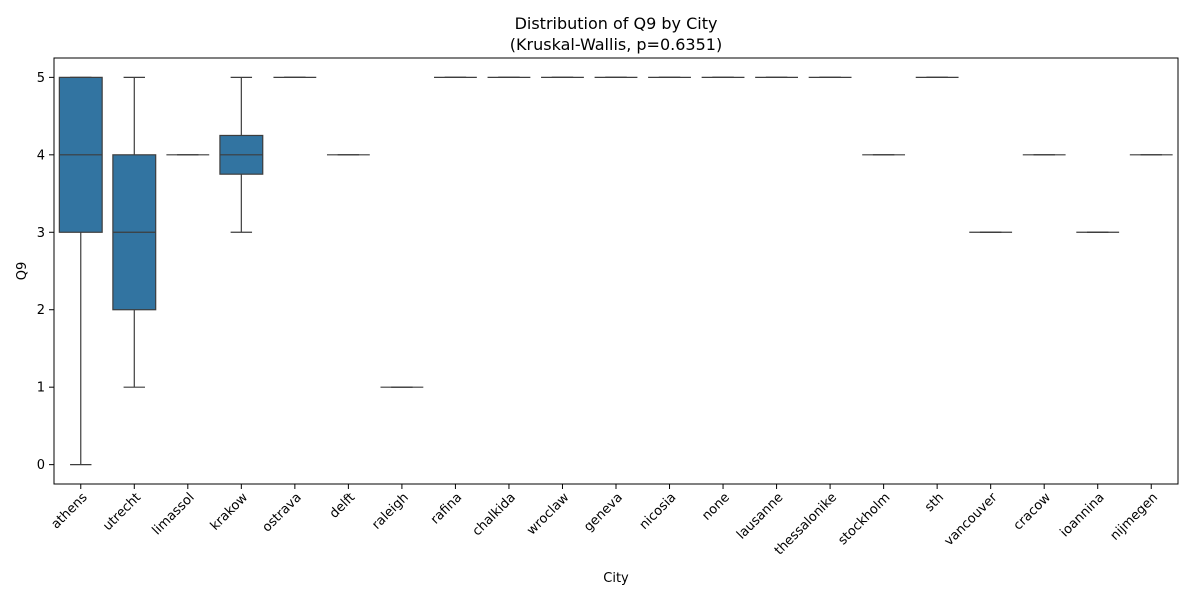 The image size is (1200, 604). Describe the element at coordinates (1134, 516) in the screenshot. I see `x-tick-label: nijmegen` at that location.